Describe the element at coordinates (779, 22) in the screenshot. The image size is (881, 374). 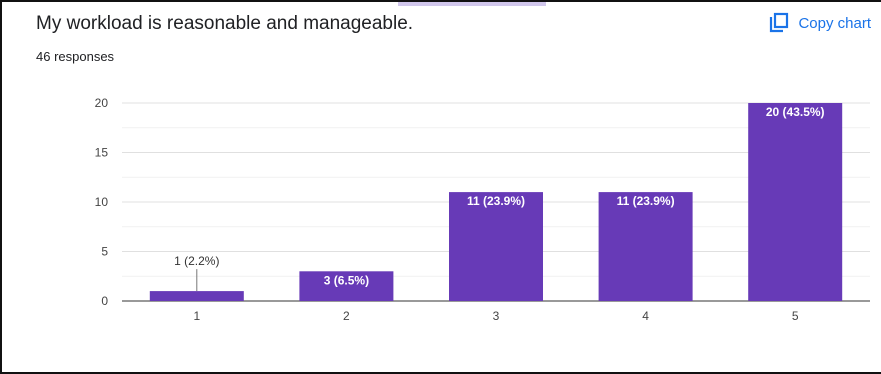
I see `copy-icon` at that location.